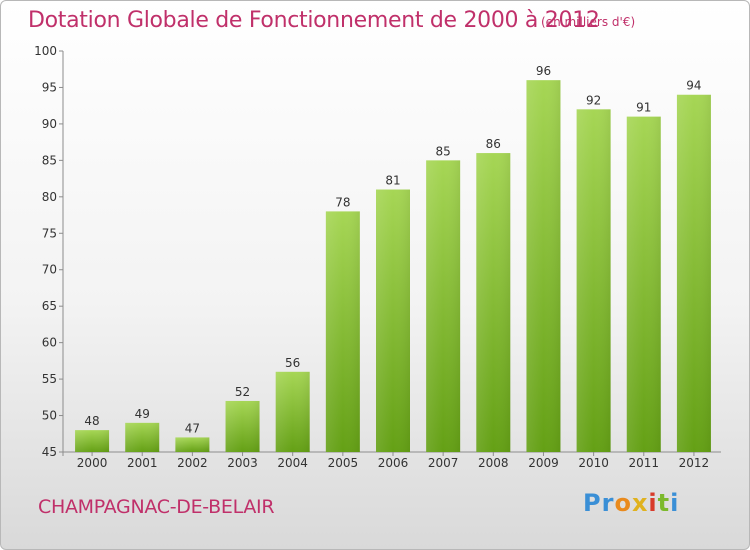  Describe the element at coordinates (49, 270) in the screenshot. I see `y-tick-label: 70` at that location.